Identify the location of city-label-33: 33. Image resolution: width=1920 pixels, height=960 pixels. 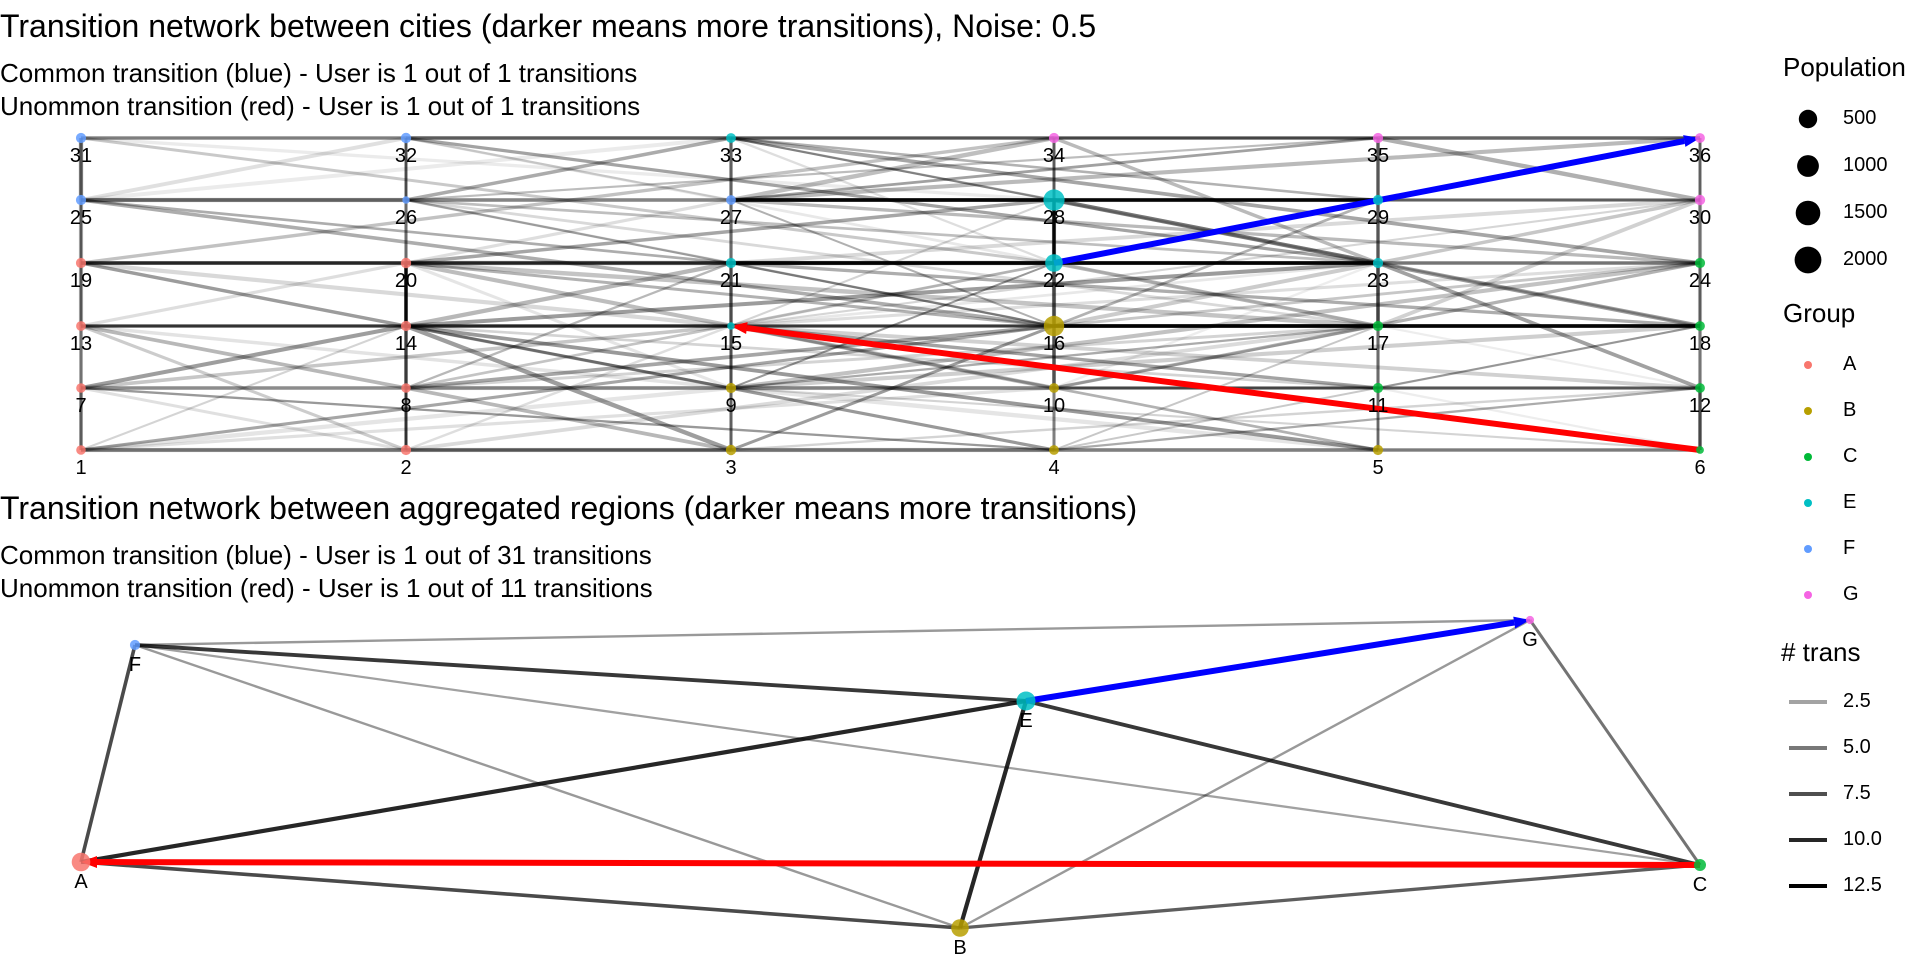
(731, 156).